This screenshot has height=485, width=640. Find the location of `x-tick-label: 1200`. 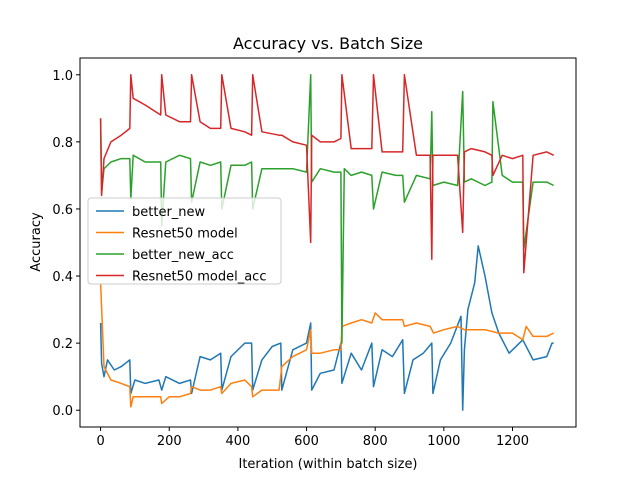

x-tick-label: 1200 is located at coordinates (512, 441).